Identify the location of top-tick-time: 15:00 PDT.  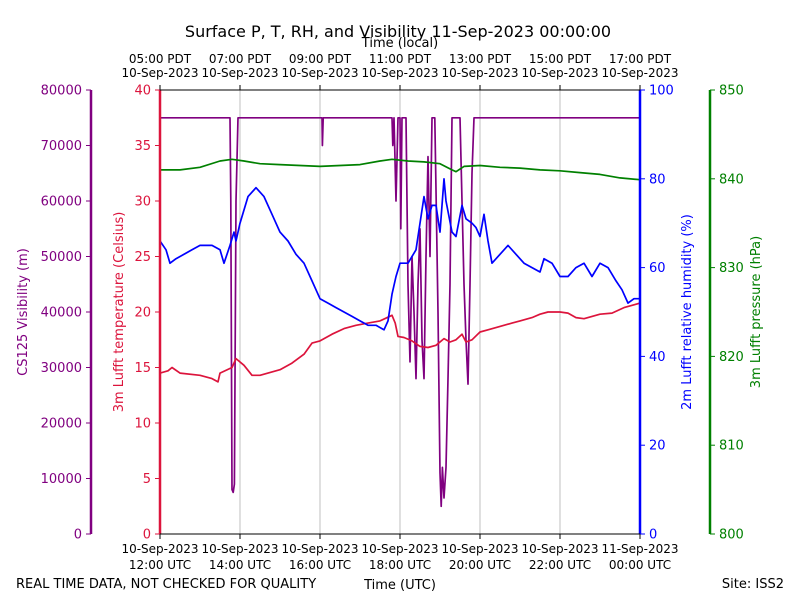
(560, 59).